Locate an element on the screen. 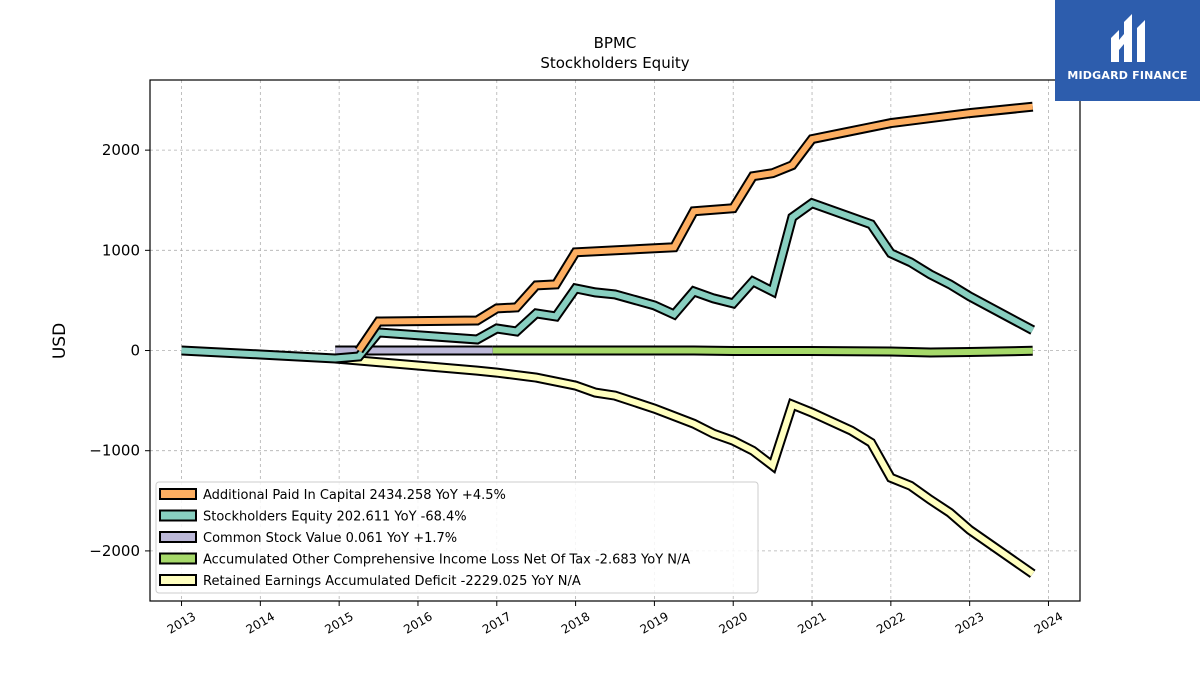 Image resolution: width=1200 pixels, height=675 pixels. y-tick-label: −2000 is located at coordinates (114, 551).